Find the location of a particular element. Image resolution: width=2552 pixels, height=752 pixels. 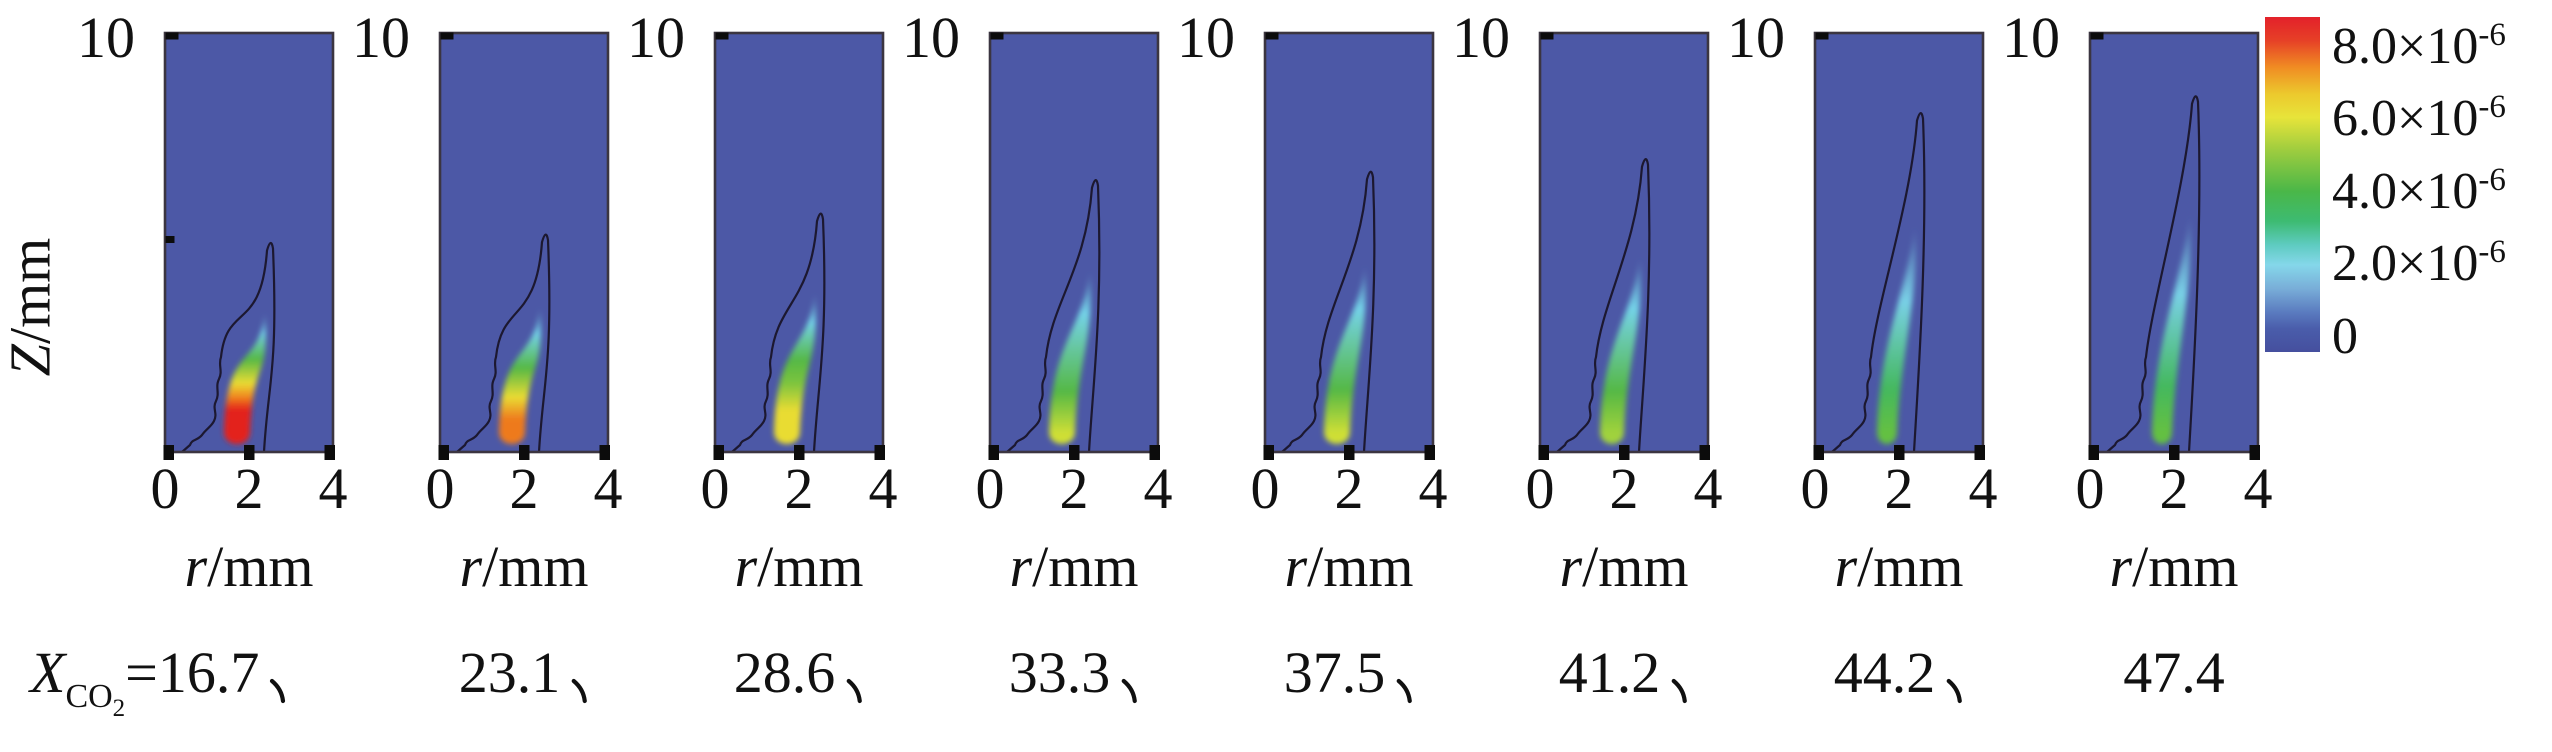

colorbar-tick-label: 6.0×10-6 is located at coordinates (2419, 118).